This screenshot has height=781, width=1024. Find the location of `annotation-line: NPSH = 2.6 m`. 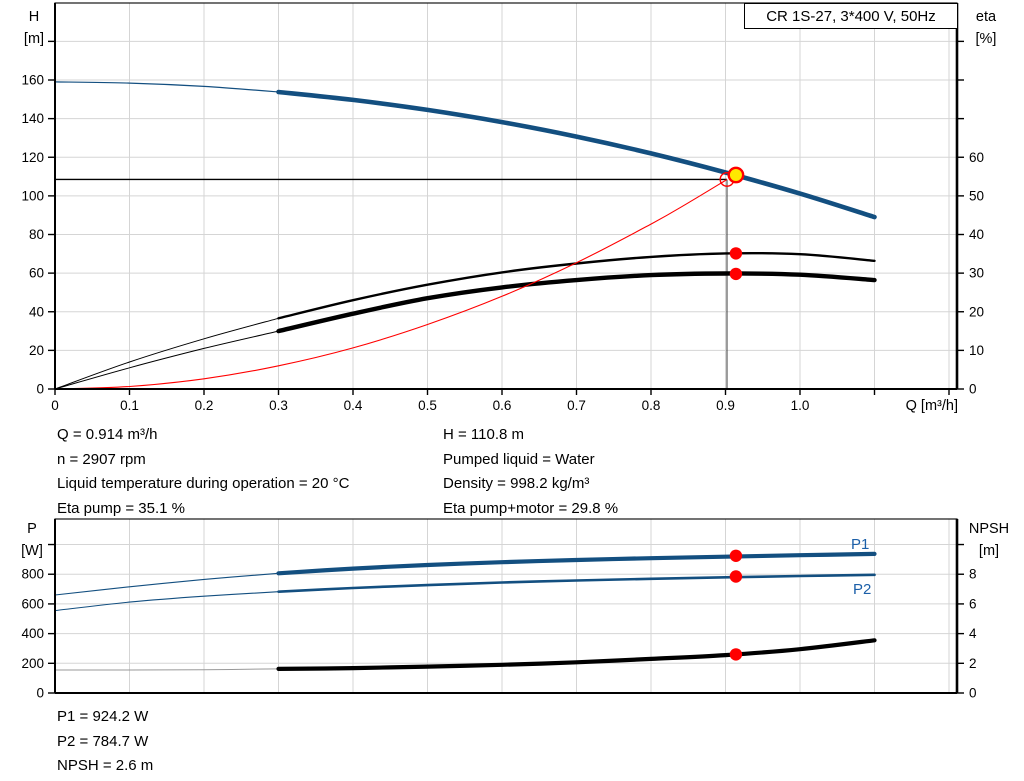

annotation-line: NPSH = 2.6 m is located at coordinates (105, 765).